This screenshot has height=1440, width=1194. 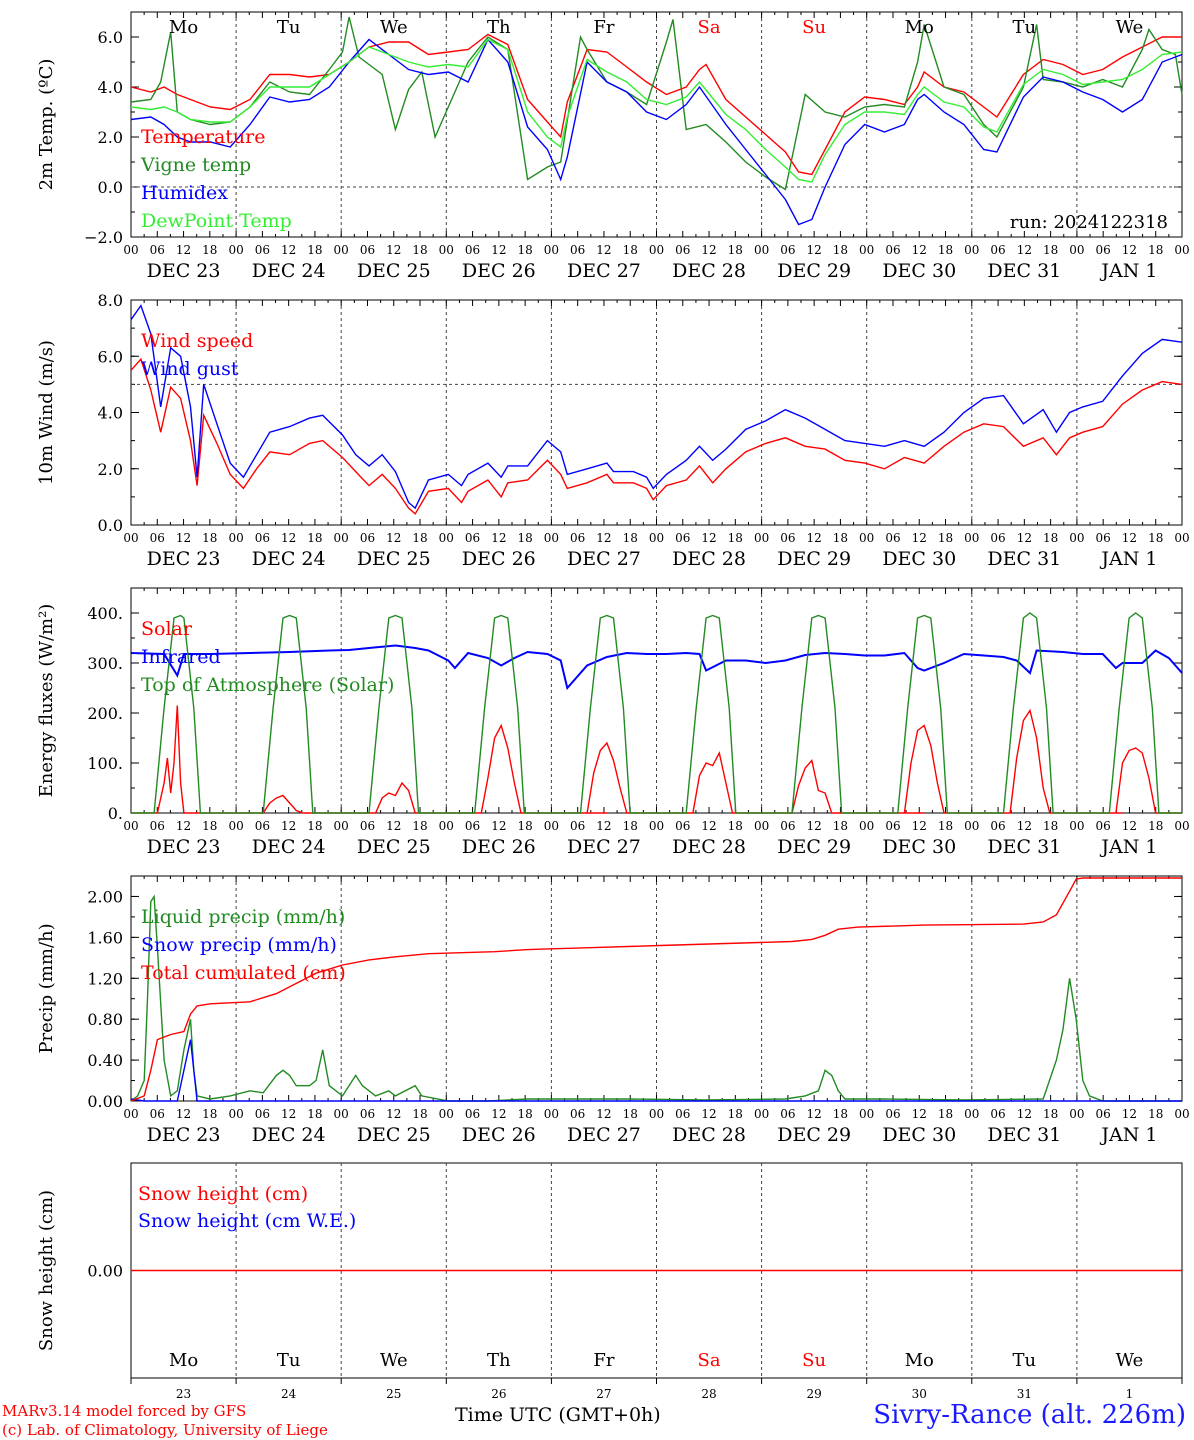 What do you see at coordinates (247, 1221) in the screenshot?
I see `legend-item: Snow height (cm W.E.)` at bounding box center [247, 1221].